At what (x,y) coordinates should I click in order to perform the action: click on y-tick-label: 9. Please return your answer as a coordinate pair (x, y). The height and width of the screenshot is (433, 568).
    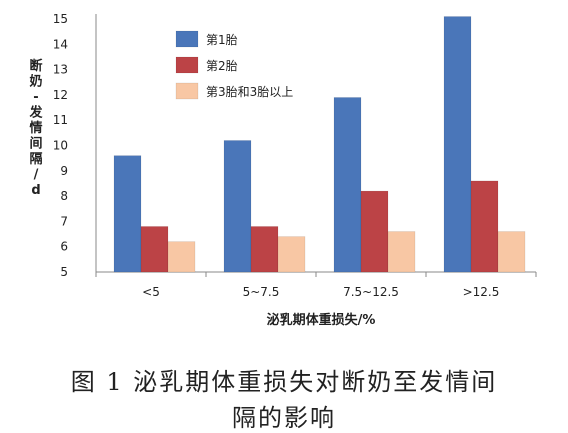
    Looking at the image, I should click on (64, 171).